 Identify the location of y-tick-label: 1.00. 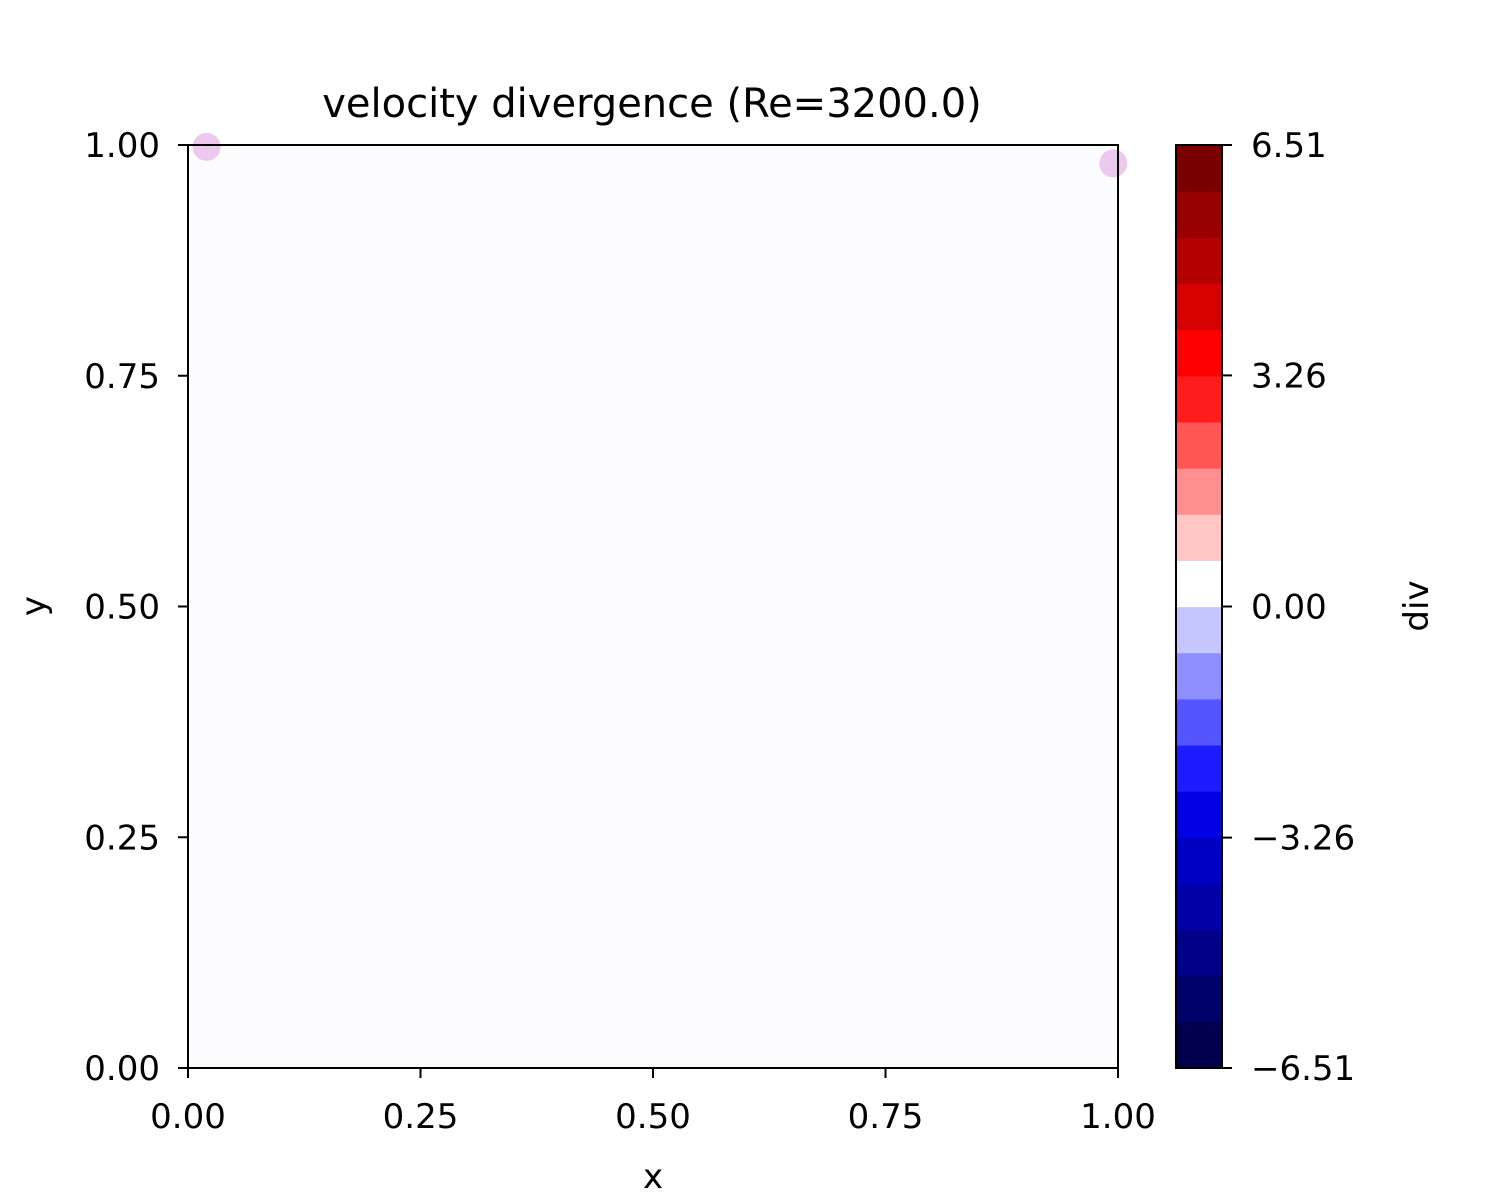
(122, 146).